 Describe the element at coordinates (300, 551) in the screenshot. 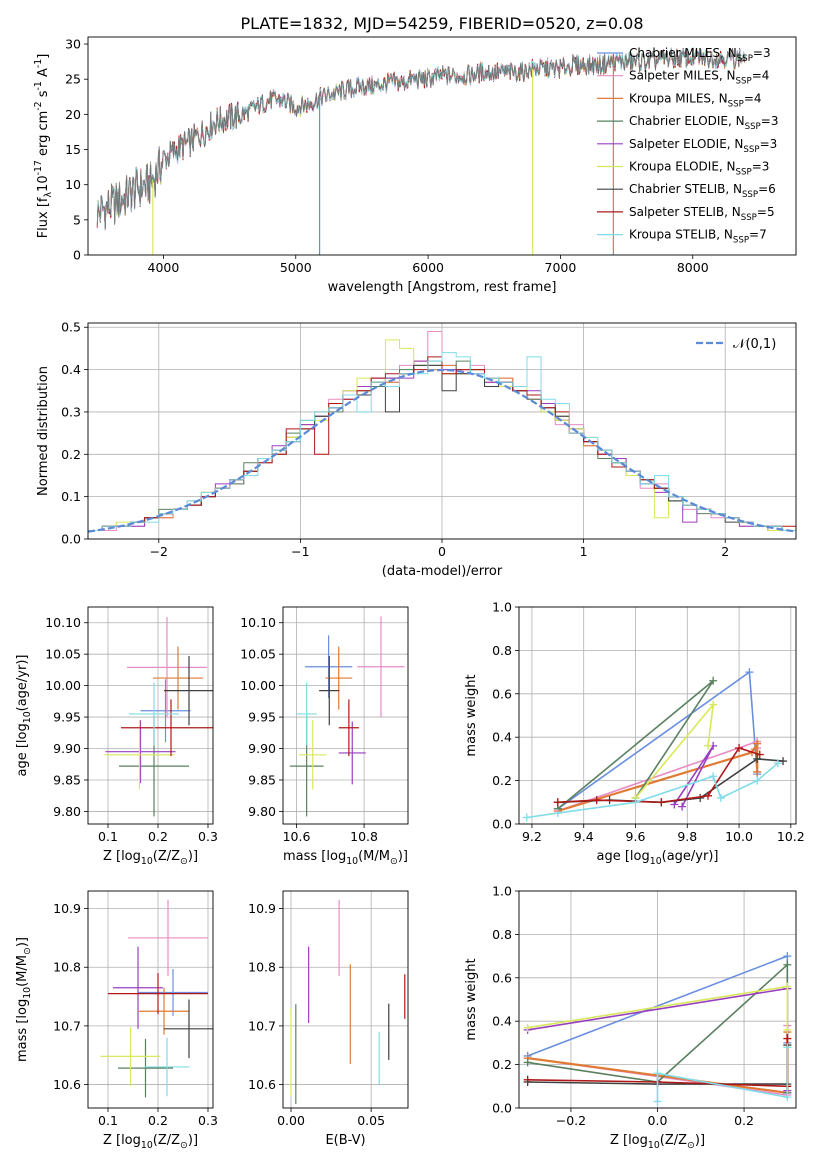

I see `x-tick-label: −1` at that location.